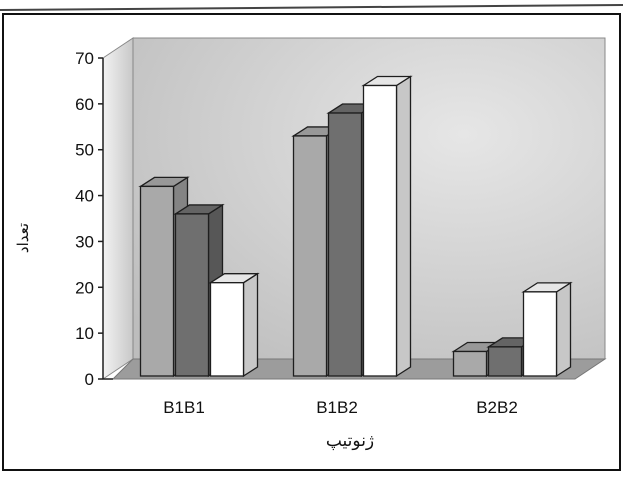 Image resolution: width=623 pixels, height=478 pixels. Describe the element at coordinates (311, 7) in the screenshot. I see `scan-top-edge` at that location.